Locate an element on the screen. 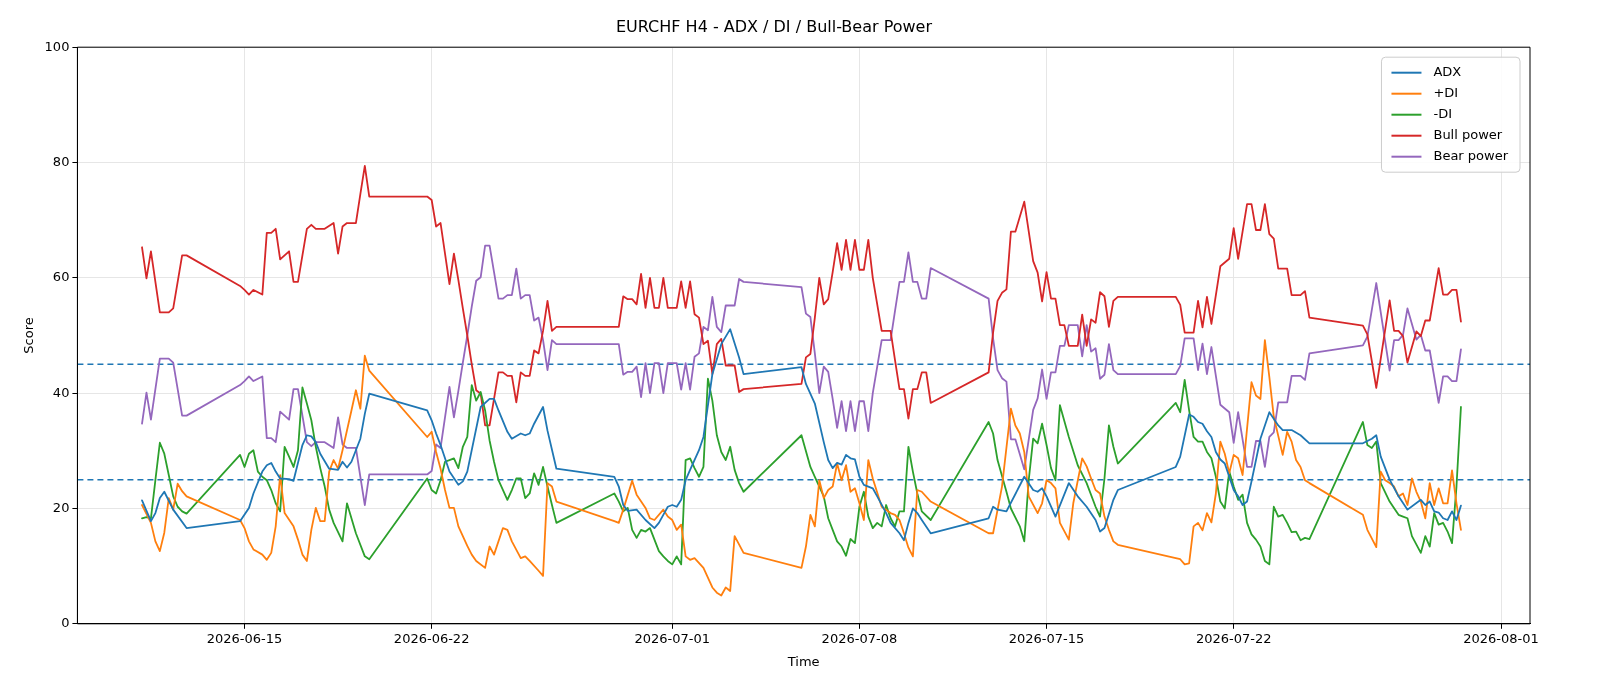 Image resolution: width=1600 pixels, height=686 pixels. y-tick-label: 60 is located at coordinates (61, 277).